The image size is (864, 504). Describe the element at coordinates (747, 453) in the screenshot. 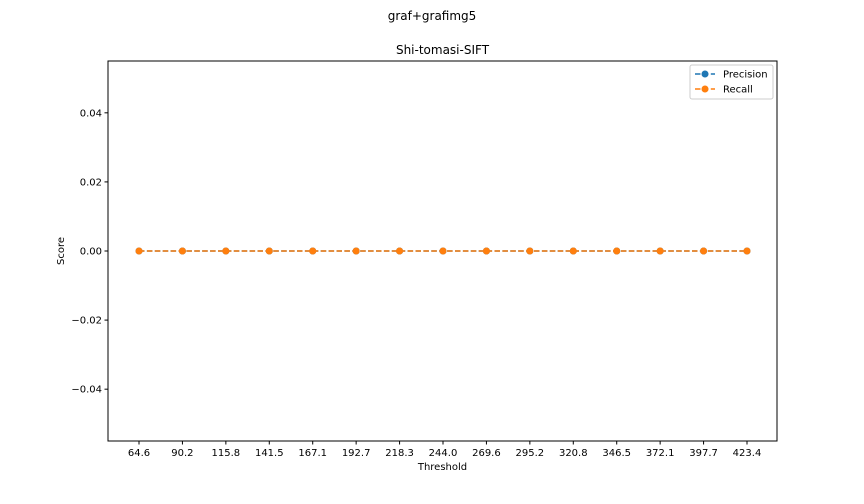

I see `x-tick-label: 423.4` at that location.